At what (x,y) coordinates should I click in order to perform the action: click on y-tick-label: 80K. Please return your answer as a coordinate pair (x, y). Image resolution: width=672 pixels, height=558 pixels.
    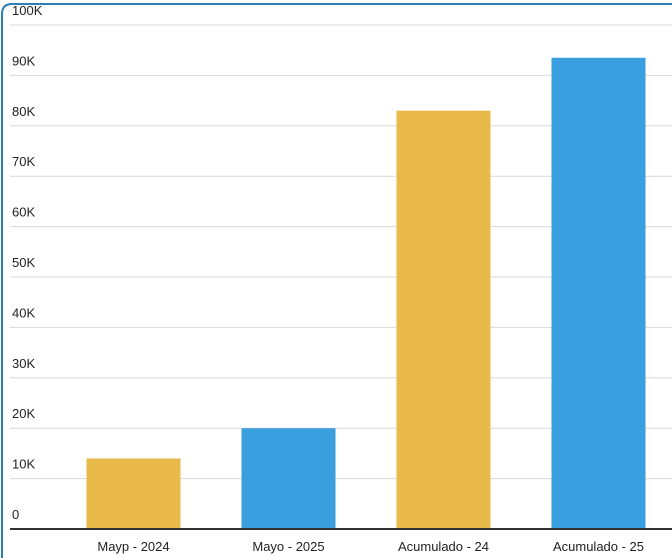
    Looking at the image, I should click on (23, 111).